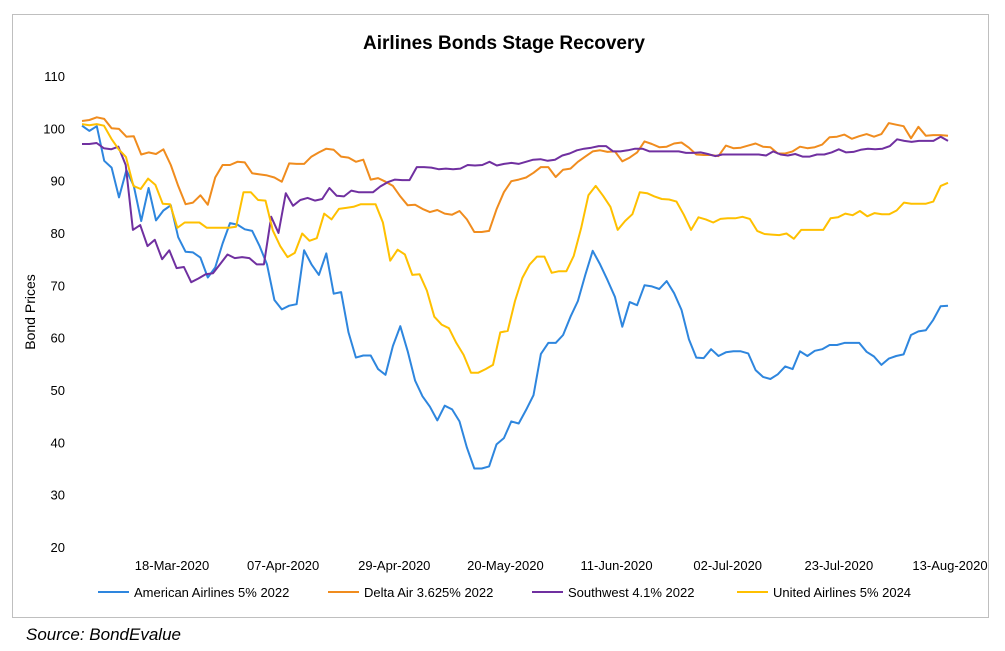 Image resolution: width=1005 pixels, height=651 pixels. What do you see at coordinates (842, 592) in the screenshot?
I see `legend-label: United Airlines 5% 2024` at bounding box center [842, 592].